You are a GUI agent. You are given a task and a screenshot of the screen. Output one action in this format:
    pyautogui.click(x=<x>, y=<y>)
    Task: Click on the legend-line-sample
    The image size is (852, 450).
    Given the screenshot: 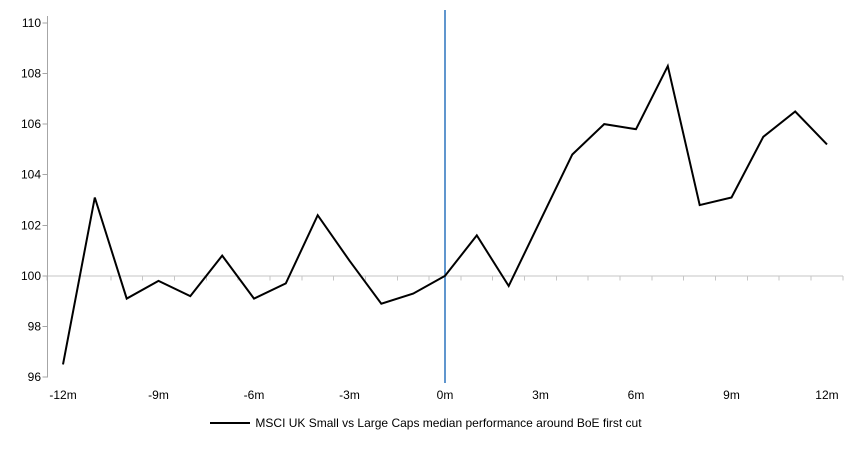 What is the action you would take?
    pyautogui.click(x=230, y=423)
    